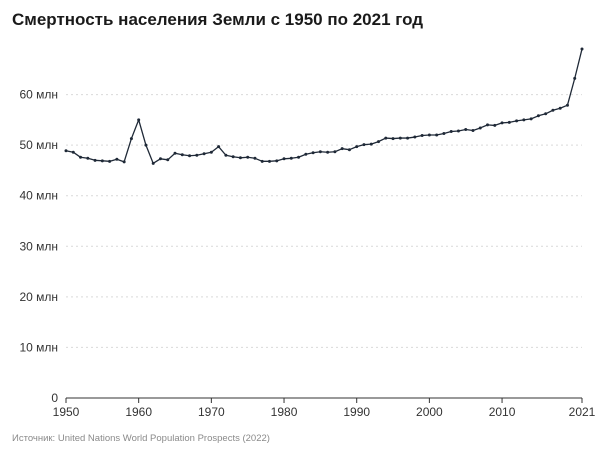  I want to click on y-tick-label-0: 0, so click(54, 398).